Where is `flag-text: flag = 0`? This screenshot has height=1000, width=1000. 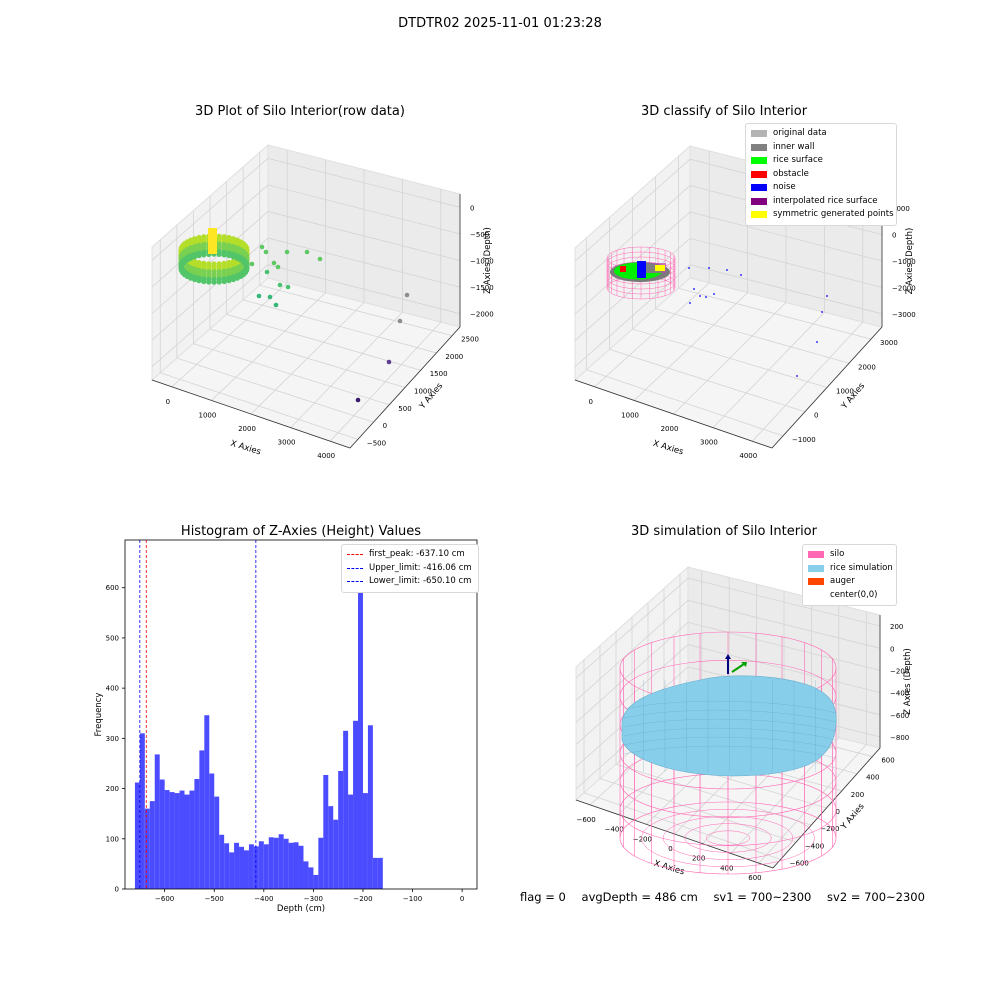
flag-text: flag = 0 is located at coordinates (543, 897).